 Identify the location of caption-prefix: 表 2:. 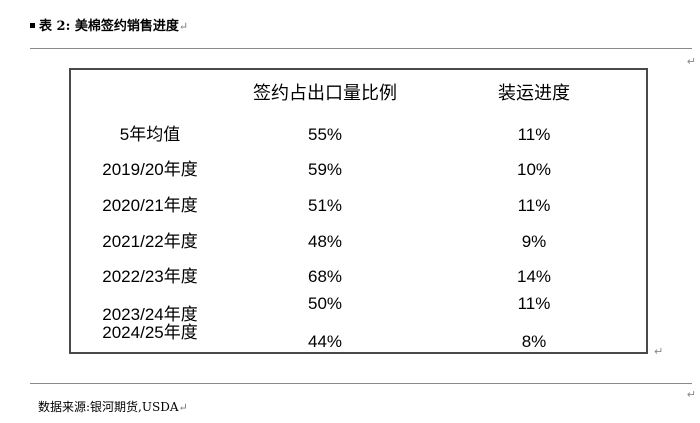
(55, 26).